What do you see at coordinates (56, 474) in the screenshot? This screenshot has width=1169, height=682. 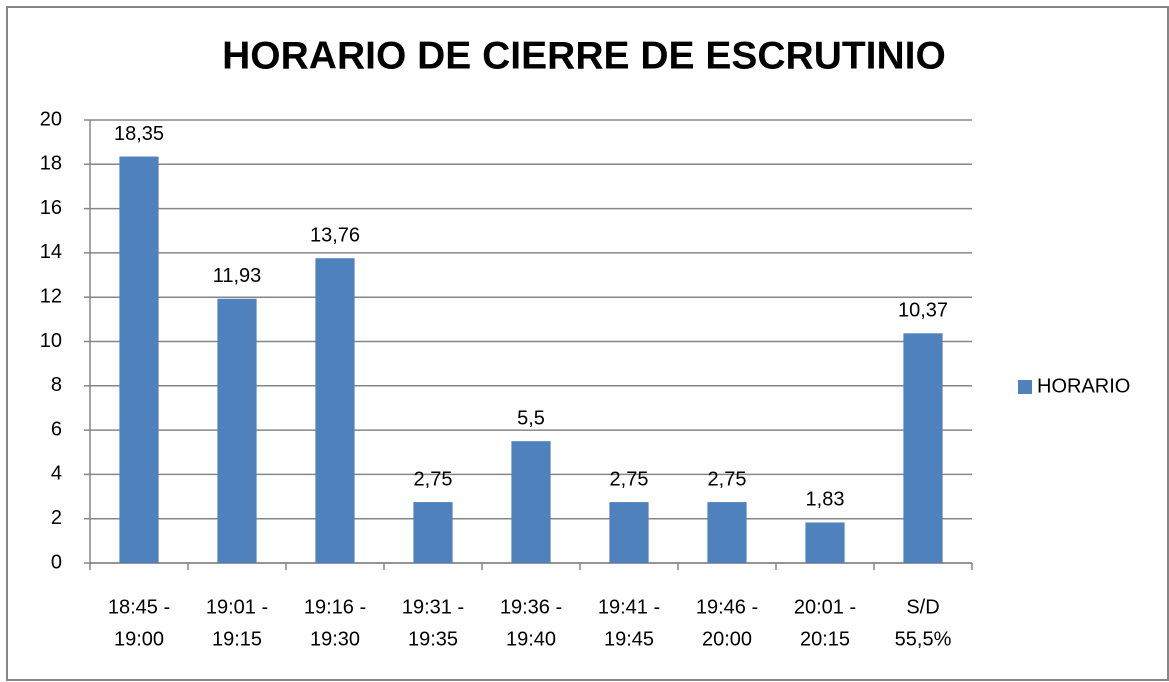 I see `y-tick-label: 4` at bounding box center [56, 474].